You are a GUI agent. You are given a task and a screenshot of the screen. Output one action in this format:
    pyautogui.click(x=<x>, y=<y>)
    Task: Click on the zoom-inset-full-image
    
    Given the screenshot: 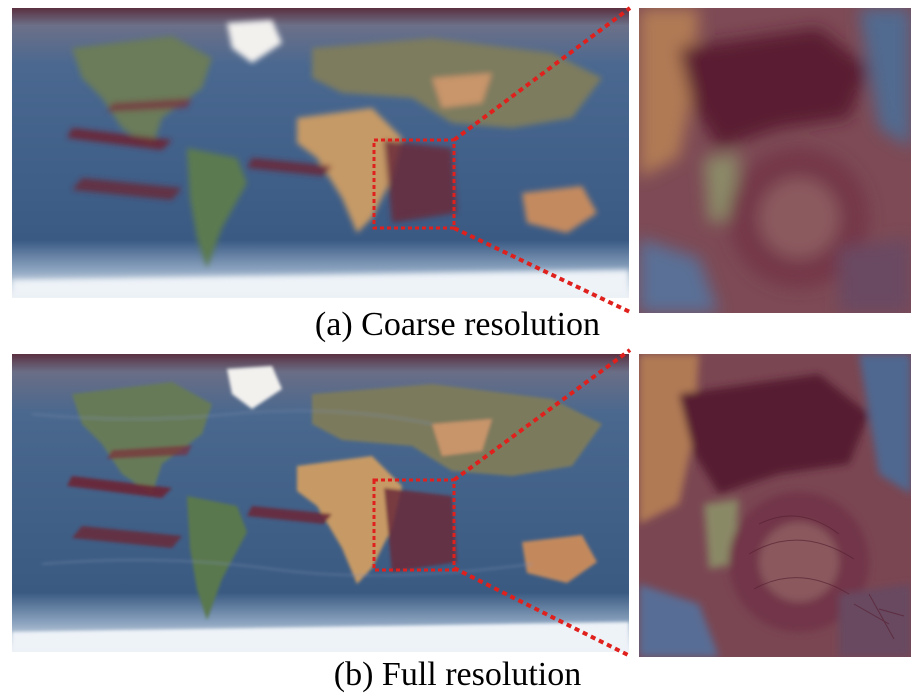 What is the action you would take?
    pyautogui.click(x=775, y=505)
    